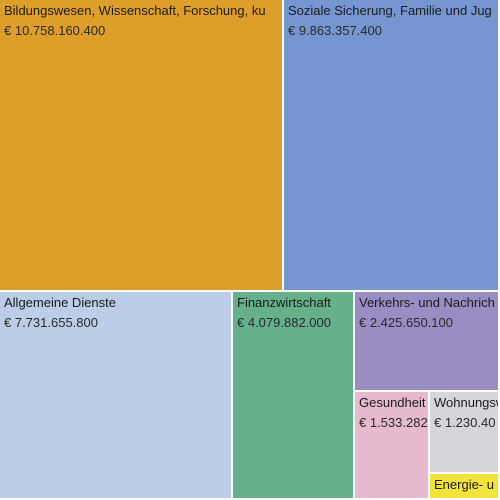 Image resolution: width=500 pixels, height=500 pixels. Describe the element at coordinates (284, 302) in the screenshot. I see `tile-label: Finanzwirtschaft` at that location.